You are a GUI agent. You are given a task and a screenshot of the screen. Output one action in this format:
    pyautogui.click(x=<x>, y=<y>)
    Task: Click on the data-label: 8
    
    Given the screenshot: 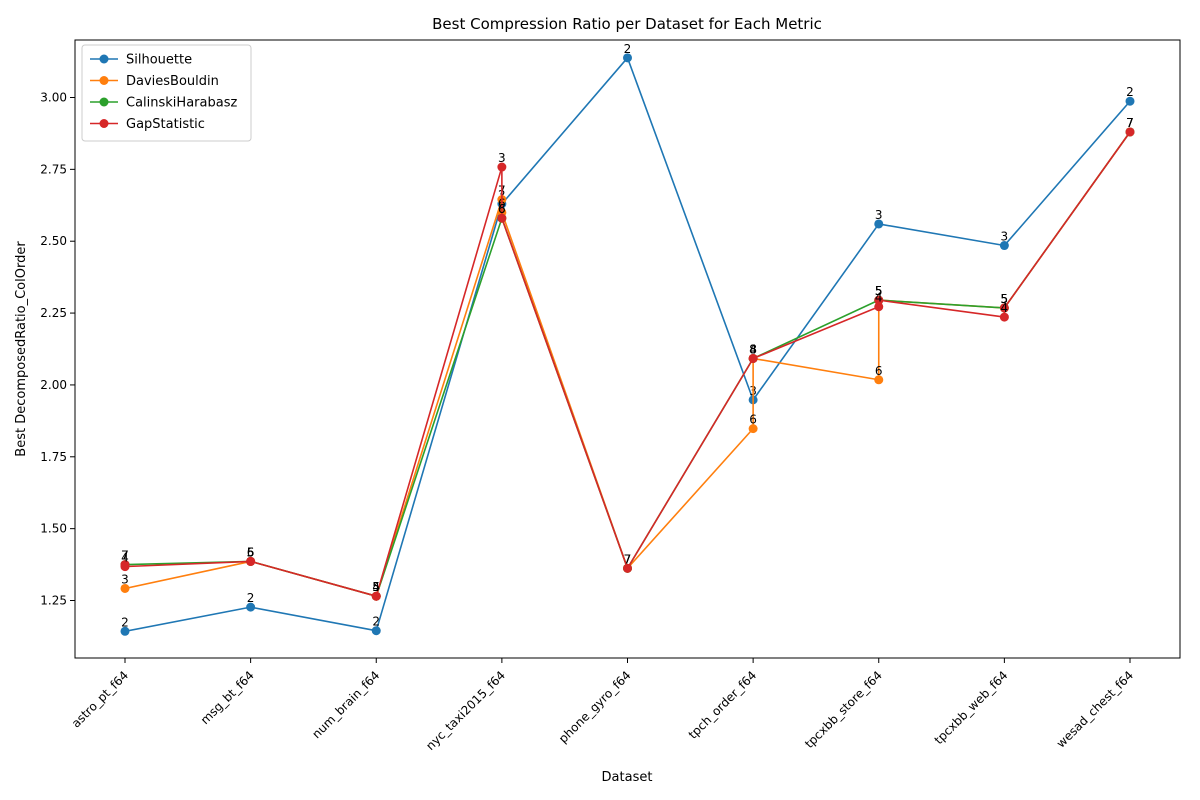 What is the action you would take?
    pyautogui.click(x=753, y=349)
    